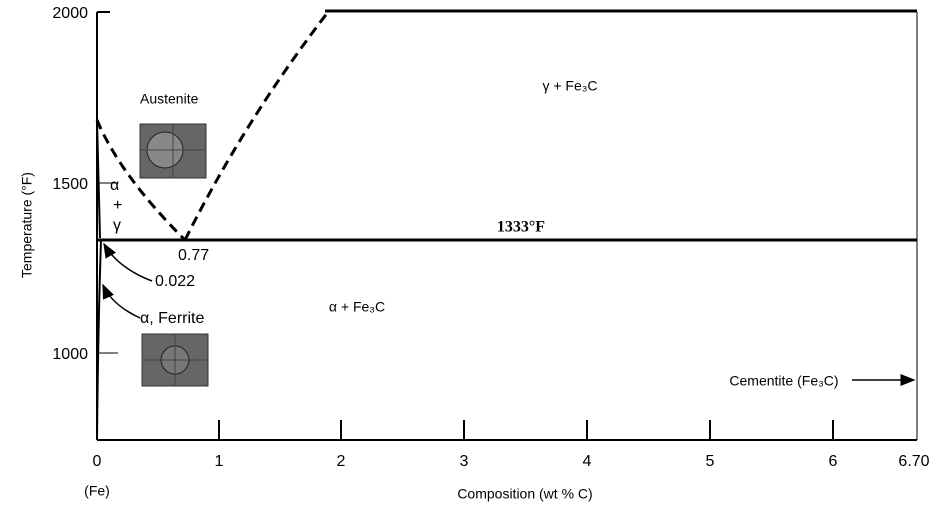  Describe the element at coordinates (833, 461) in the screenshot. I see `x-tick-label: 6` at that location.